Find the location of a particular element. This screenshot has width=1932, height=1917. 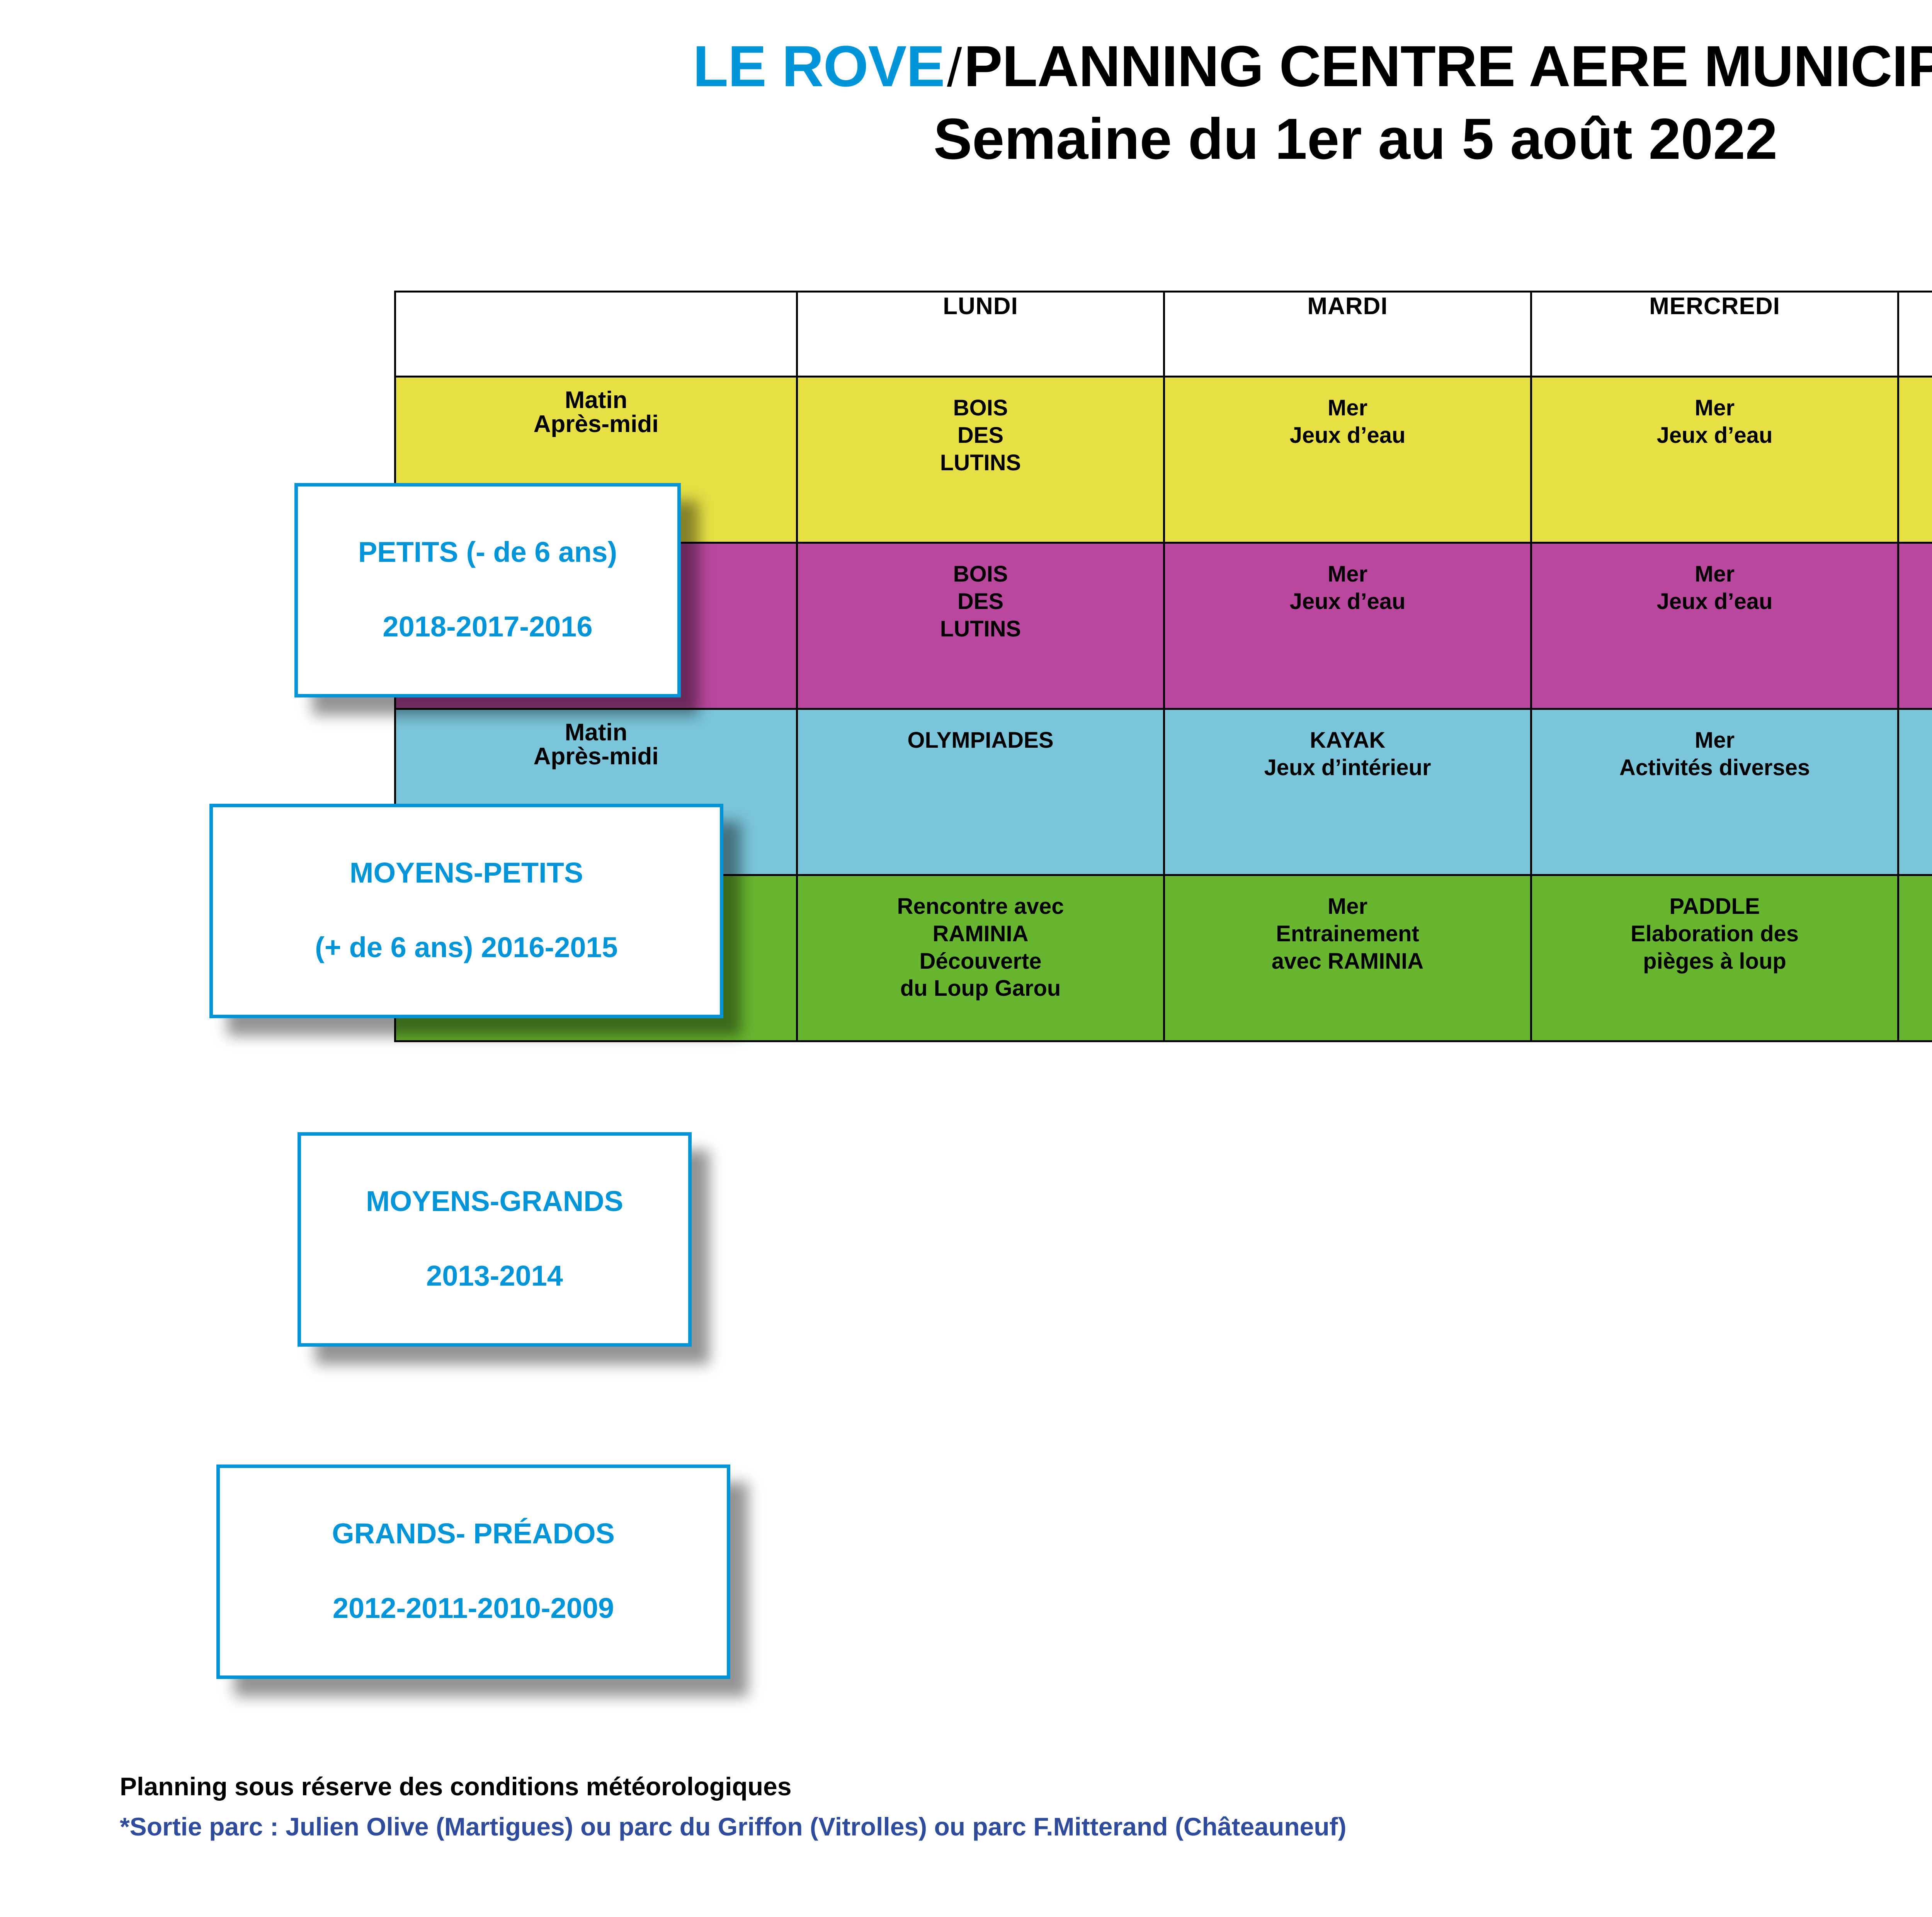

table-head: LUNDI MARDI MERCREDI JEUDI VENDREDI is located at coordinates (1163, 335).